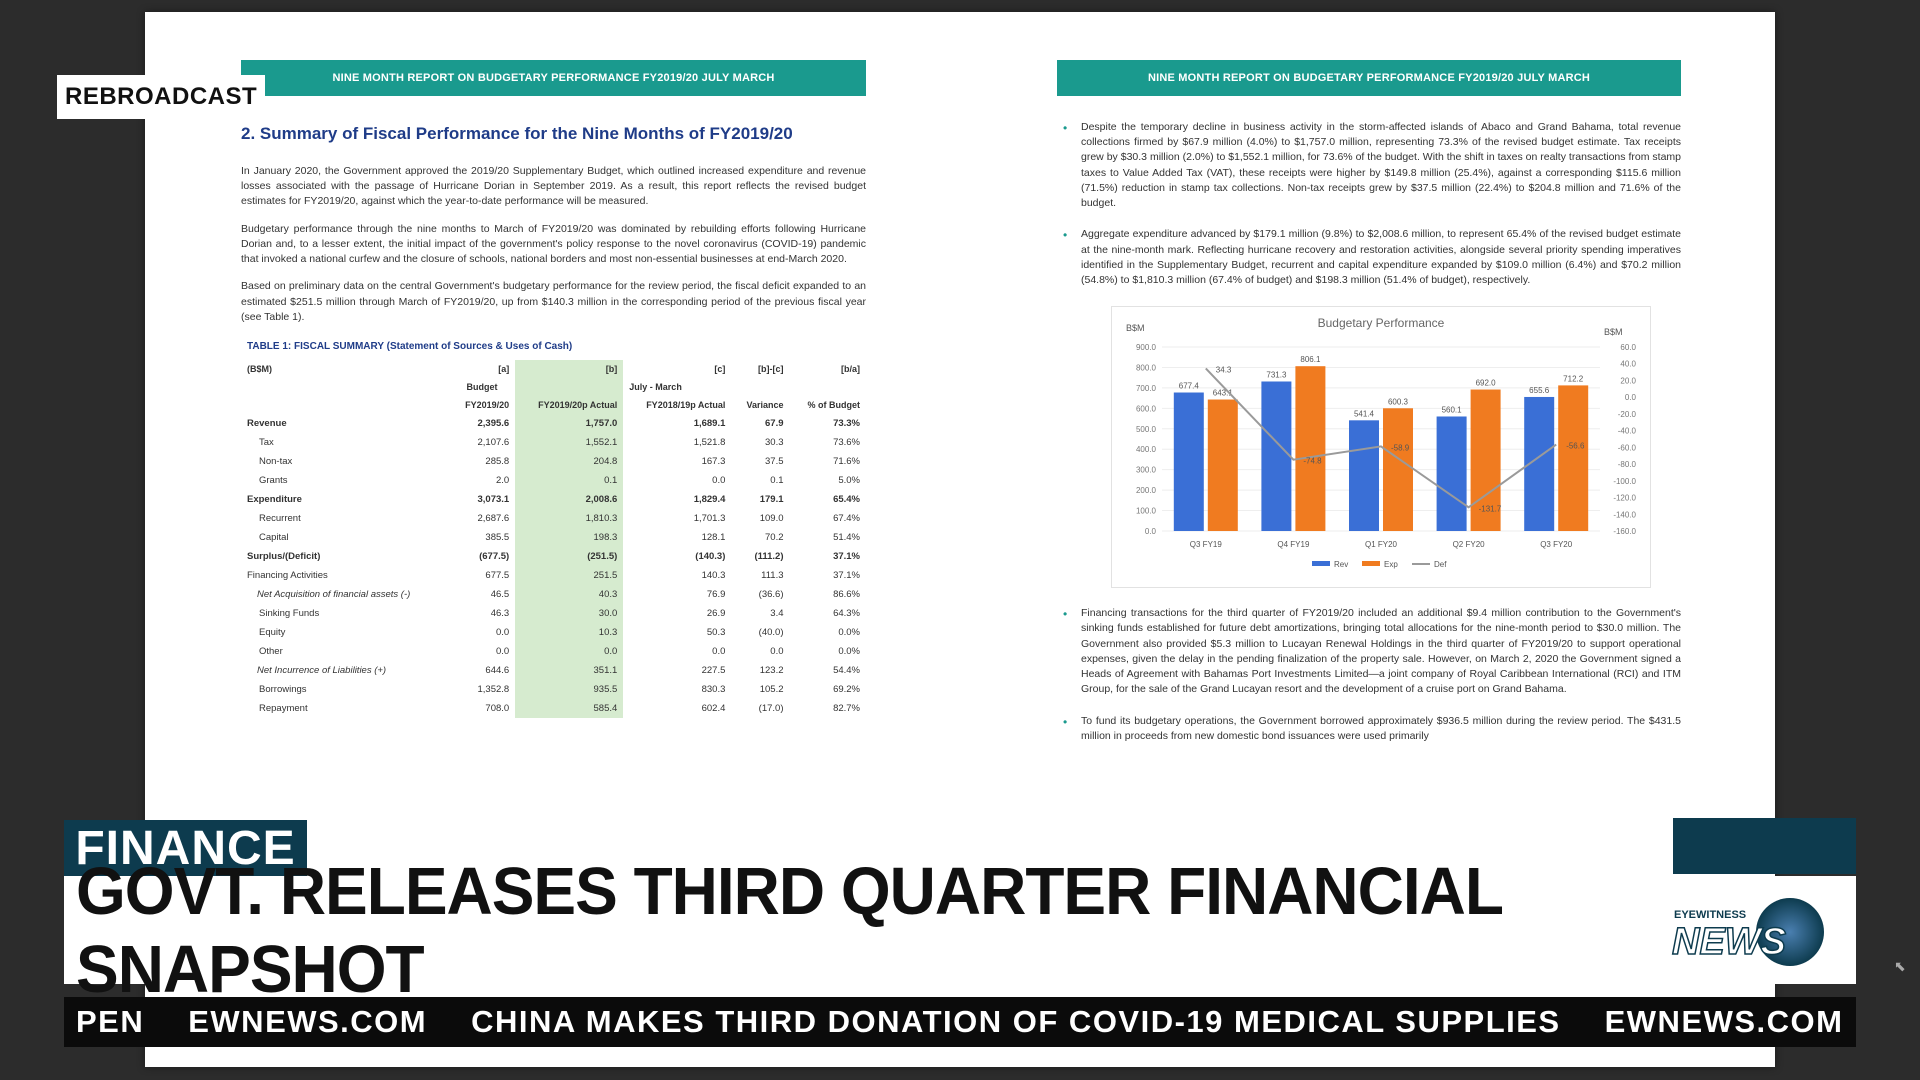 The image size is (1920, 1080). What do you see at coordinates (850, 368) in the screenshot?
I see `col-letter-ba: [b/a]` at bounding box center [850, 368].